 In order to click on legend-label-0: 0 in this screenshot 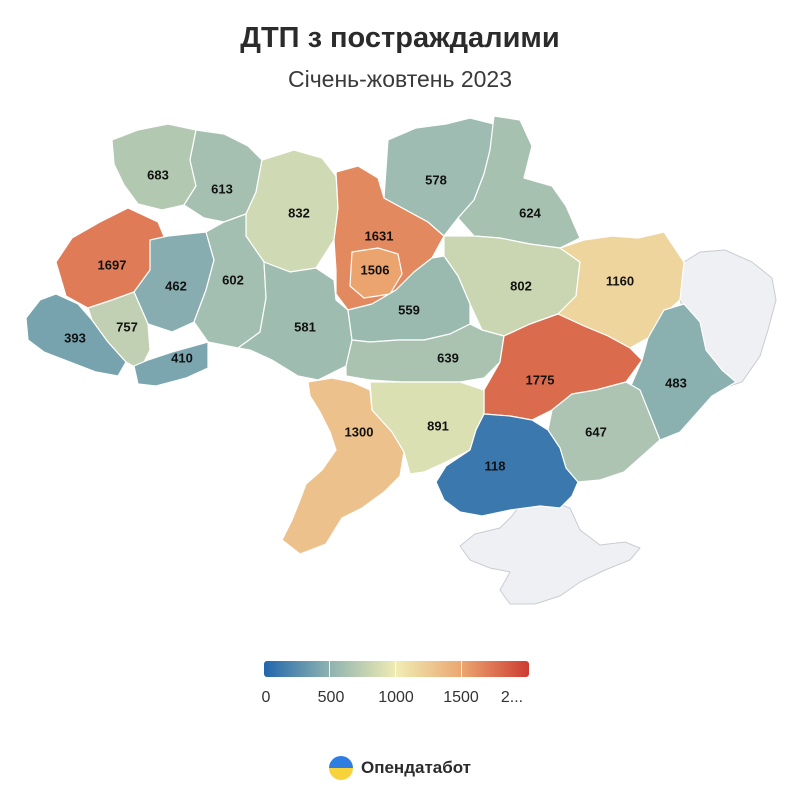, I will do `click(266, 697)`.